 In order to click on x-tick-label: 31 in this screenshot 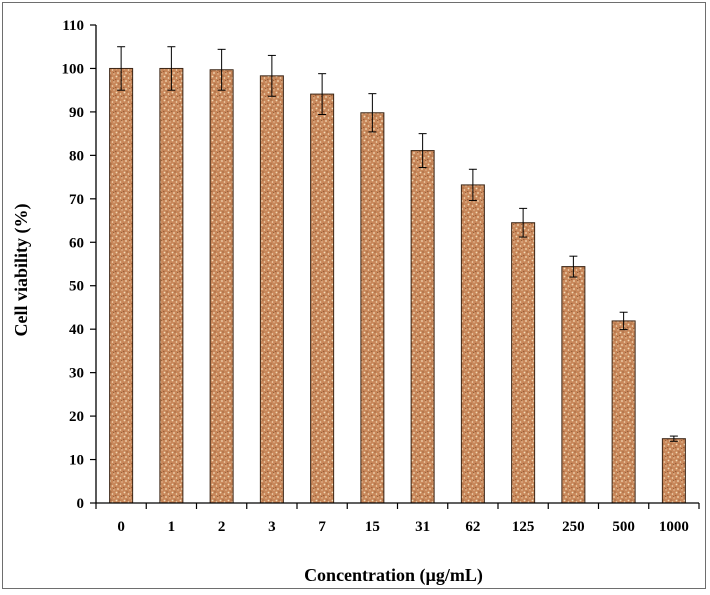, I will do `click(422, 527)`.